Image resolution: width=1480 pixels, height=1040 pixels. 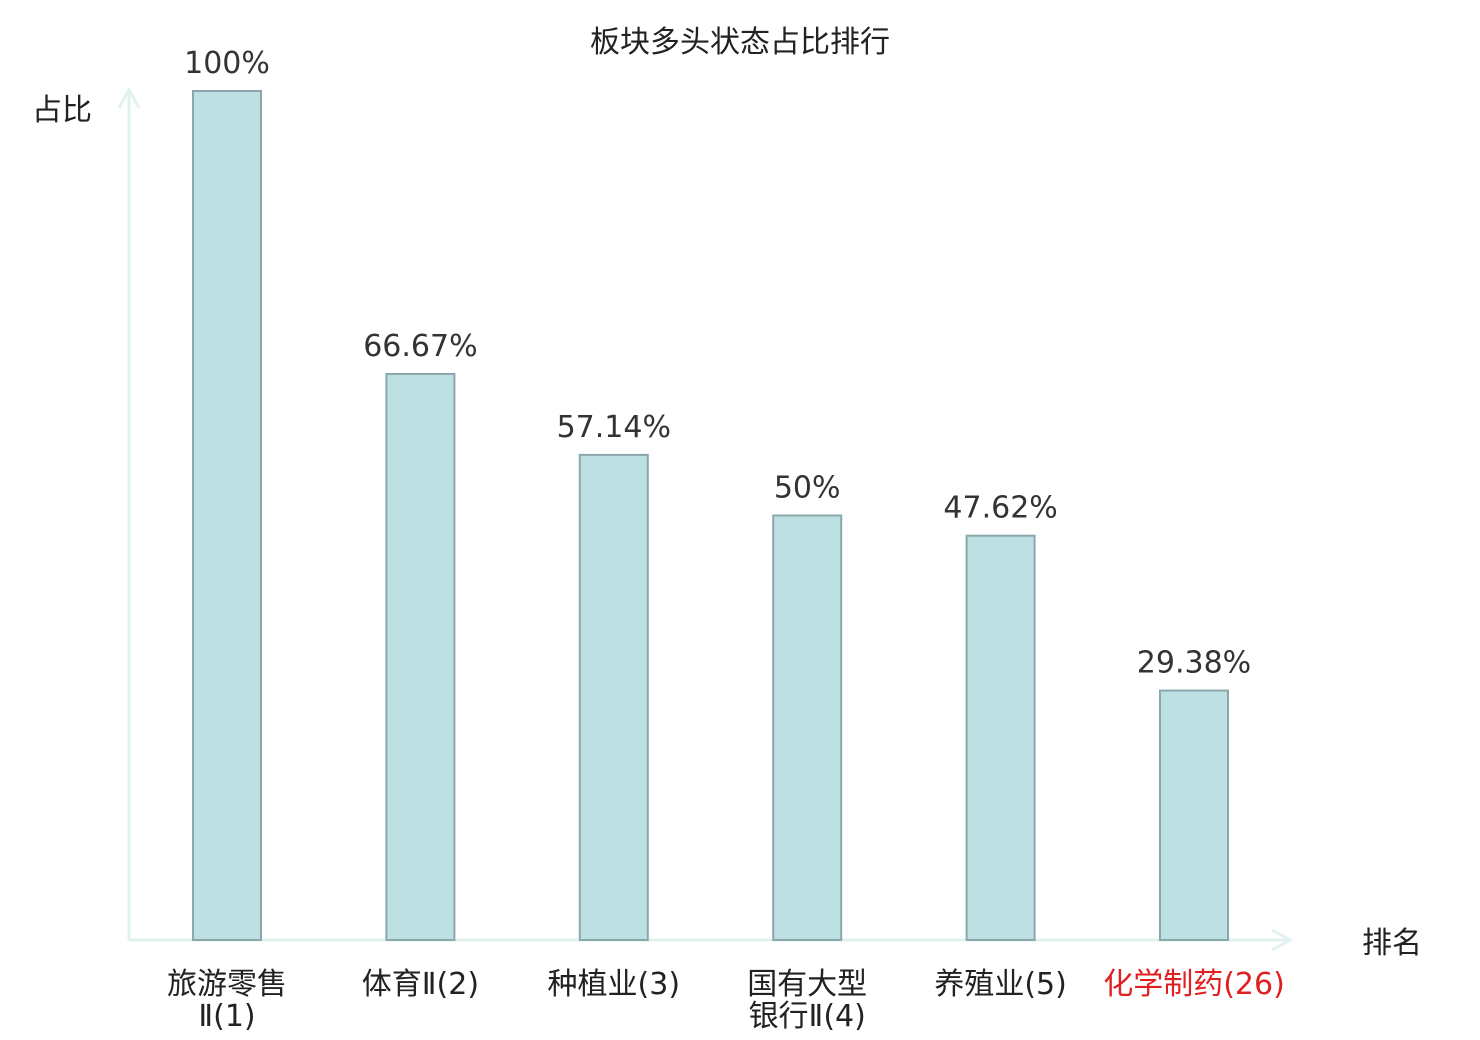 What do you see at coordinates (807, 488) in the screenshot?
I see `data-label: 50%` at bounding box center [807, 488].